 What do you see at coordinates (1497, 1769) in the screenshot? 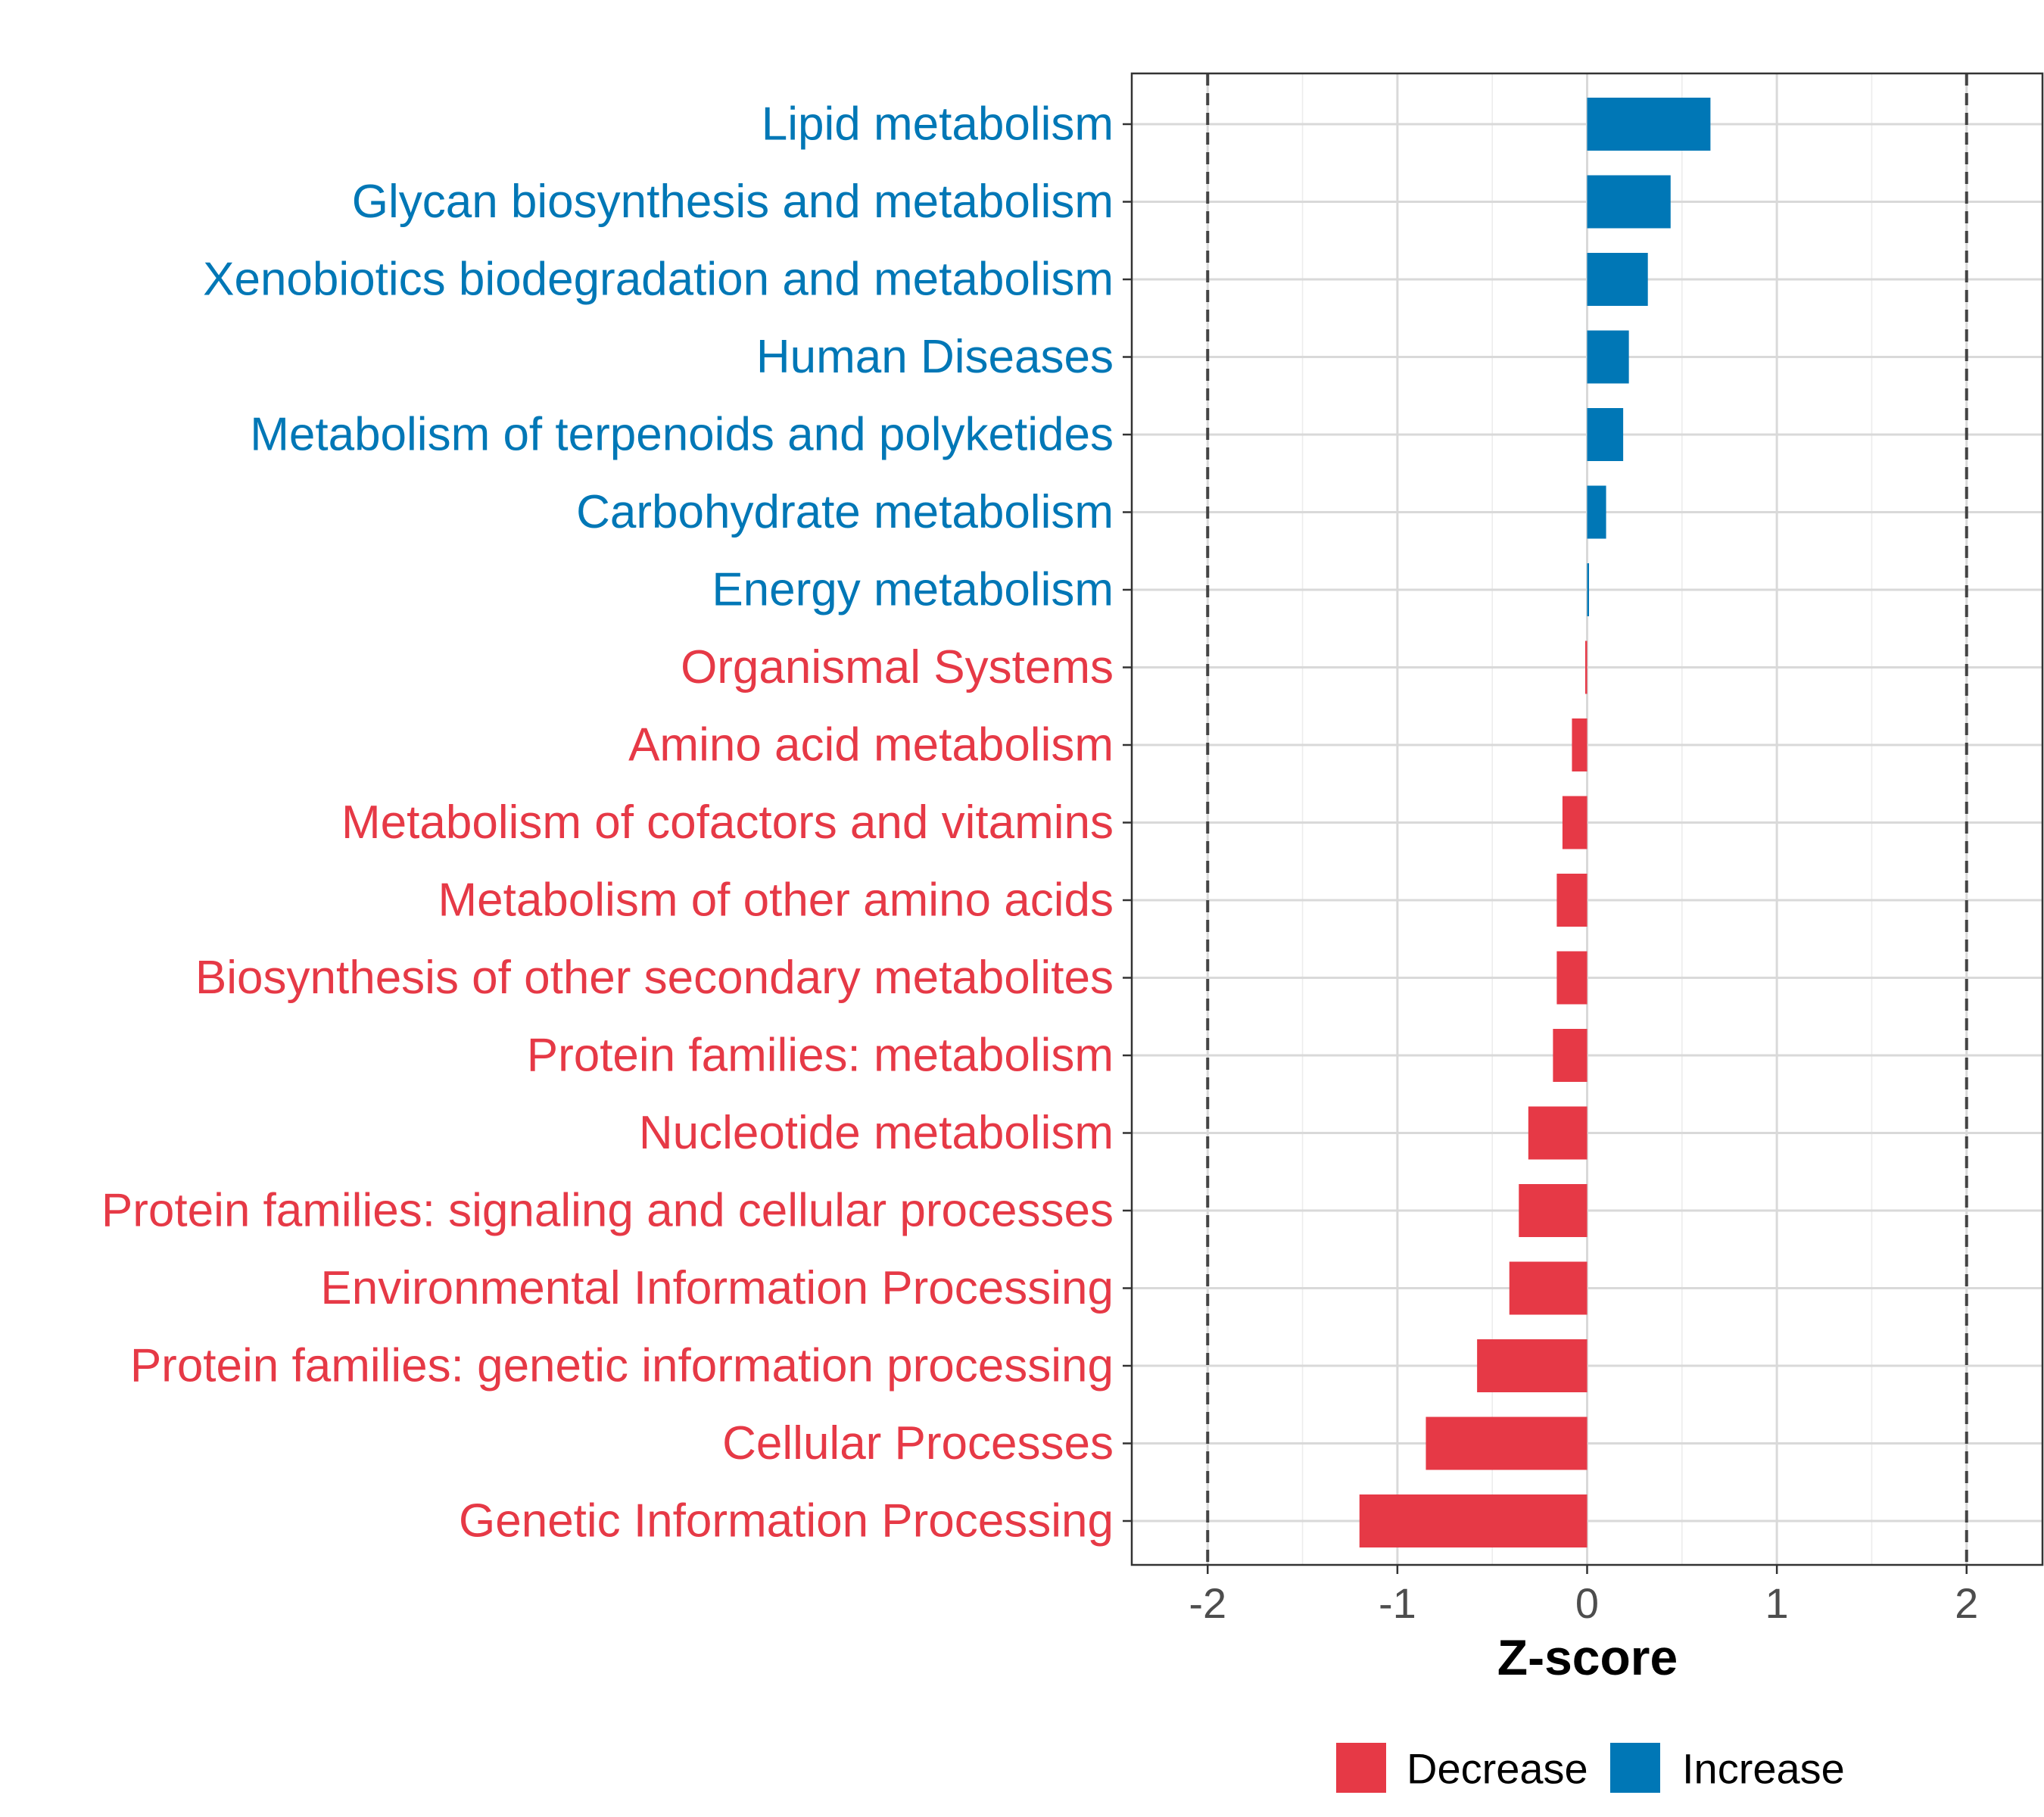
I see `legend-label: Decrease` at bounding box center [1497, 1769].